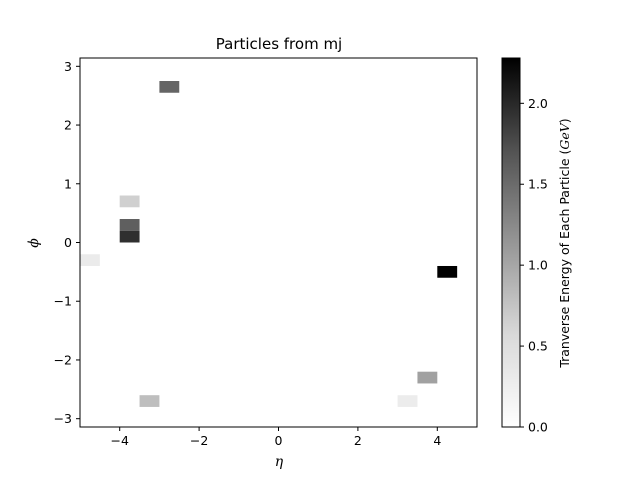 Image resolution: width=640 pixels, height=480 pixels. What do you see at coordinates (564, 135) in the screenshot?
I see `colorbar-label-unit: GeV` at bounding box center [564, 135].